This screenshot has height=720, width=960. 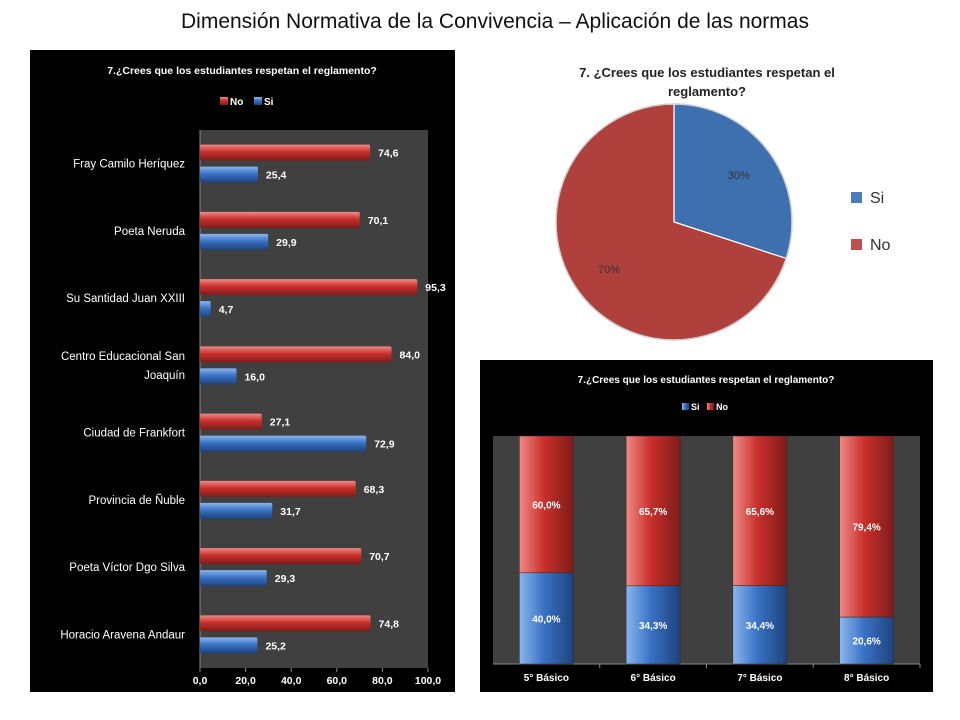 What do you see at coordinates (123, 366) in the screenshot?
I see `y-category-label: Centro Educacional San Joaquín` at bounding box center [123, 366].